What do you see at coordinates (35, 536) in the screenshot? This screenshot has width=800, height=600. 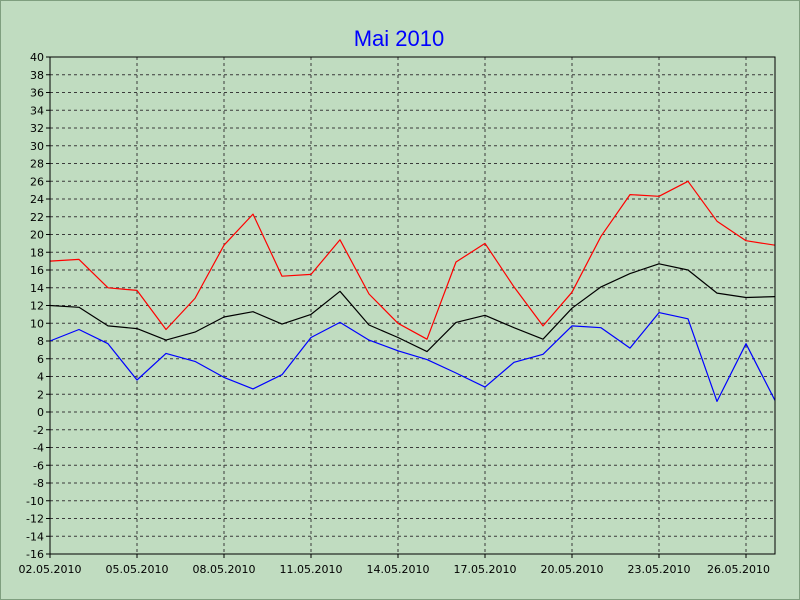 I see `y-tick-label: -14` at bounding box center [35, 536].